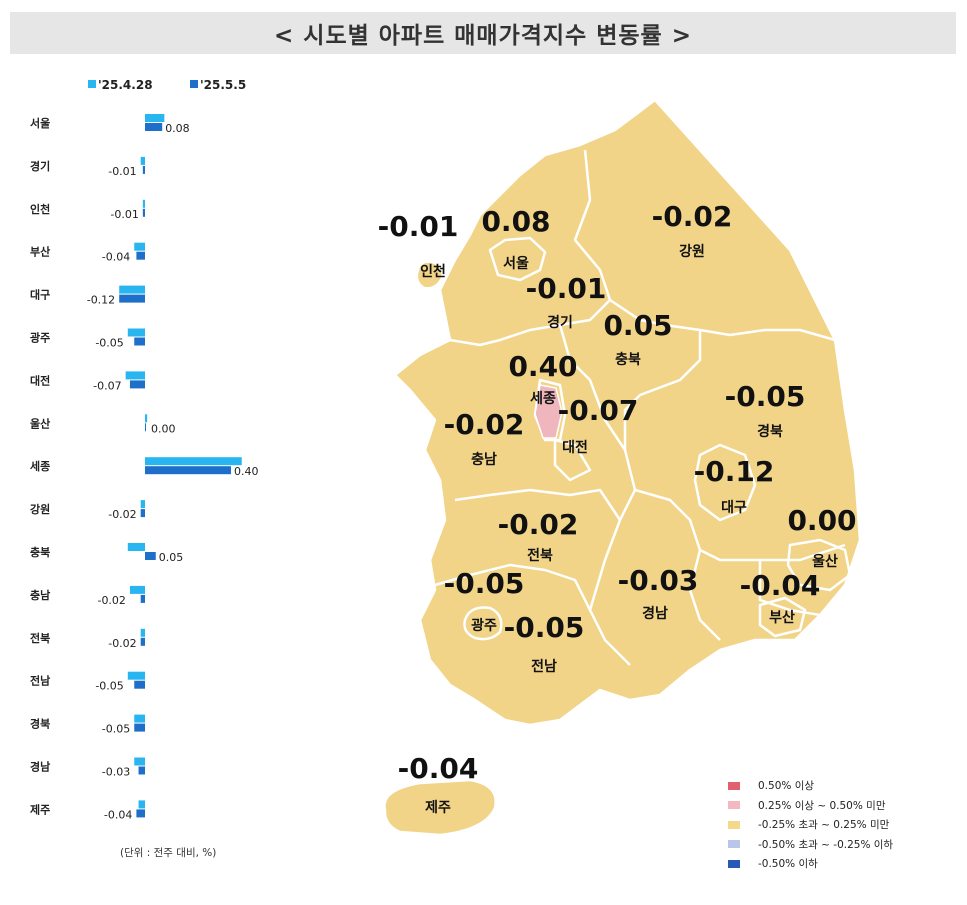 The height and width of the screenshot is (905, 967). Describe the element at coordinates (116, 772) in the screenshot. I see `data-label: -0.03` at that location.